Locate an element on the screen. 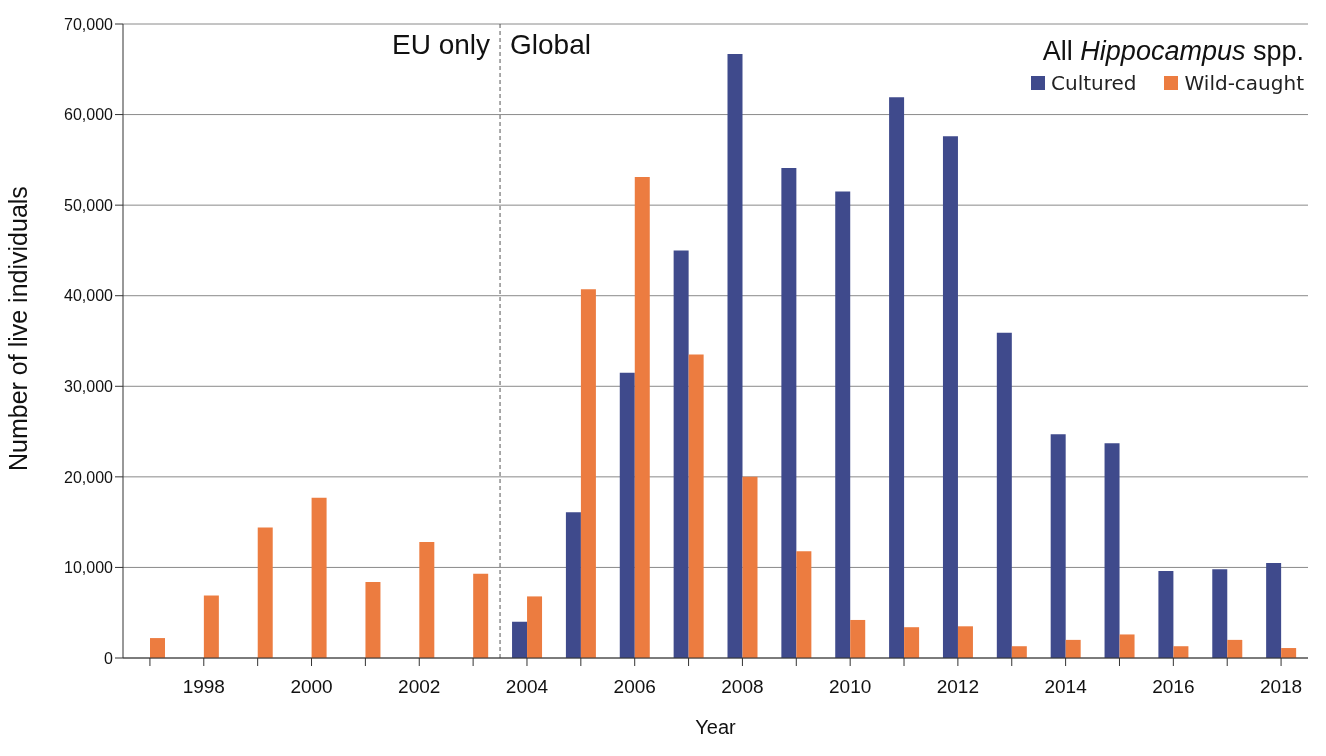  x-tick-label: 2014 is located at coordinates (1066, 687).